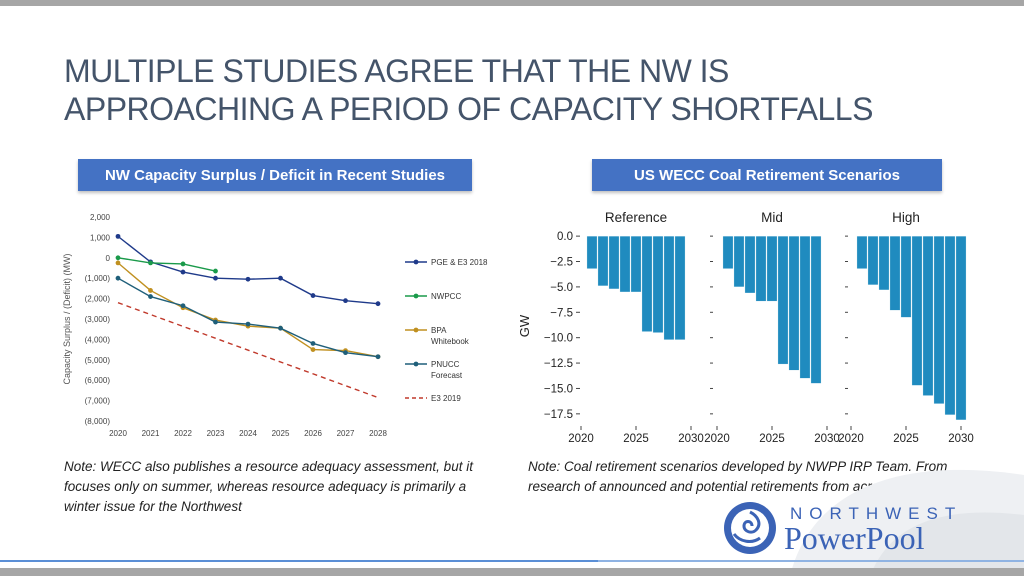 Image resolution: width=1024 pixels, height=576 pixels. Describe the element at coordinates (108, 258) in the screenshot. I see `line-chart-y-tick: 0` at that location.